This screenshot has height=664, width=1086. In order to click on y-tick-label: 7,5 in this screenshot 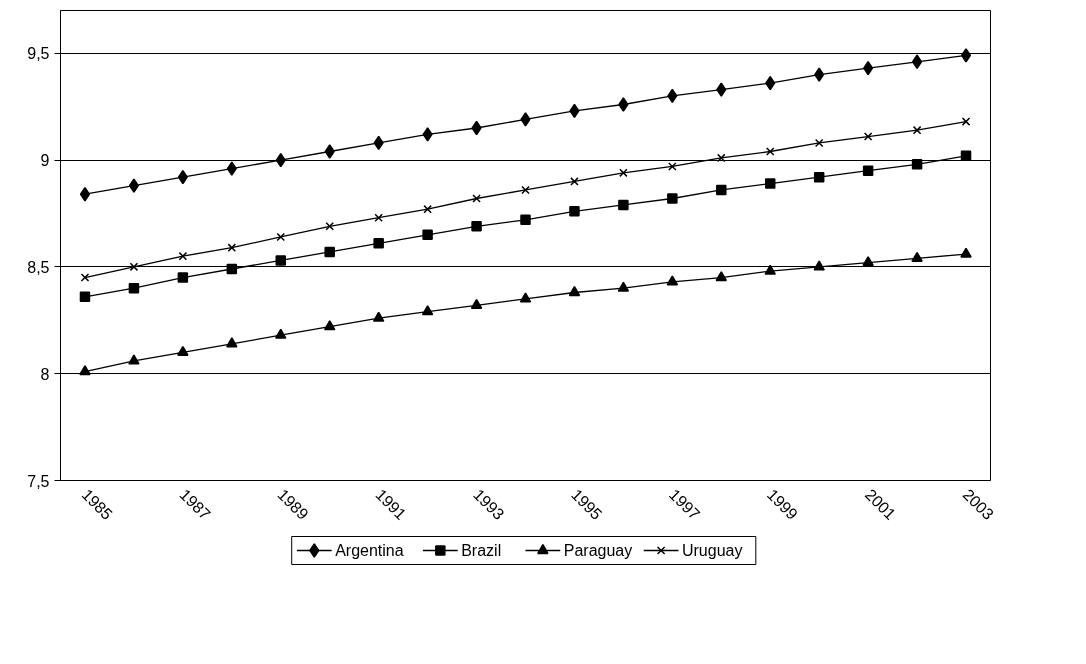, I will do `click(38, 481)`.